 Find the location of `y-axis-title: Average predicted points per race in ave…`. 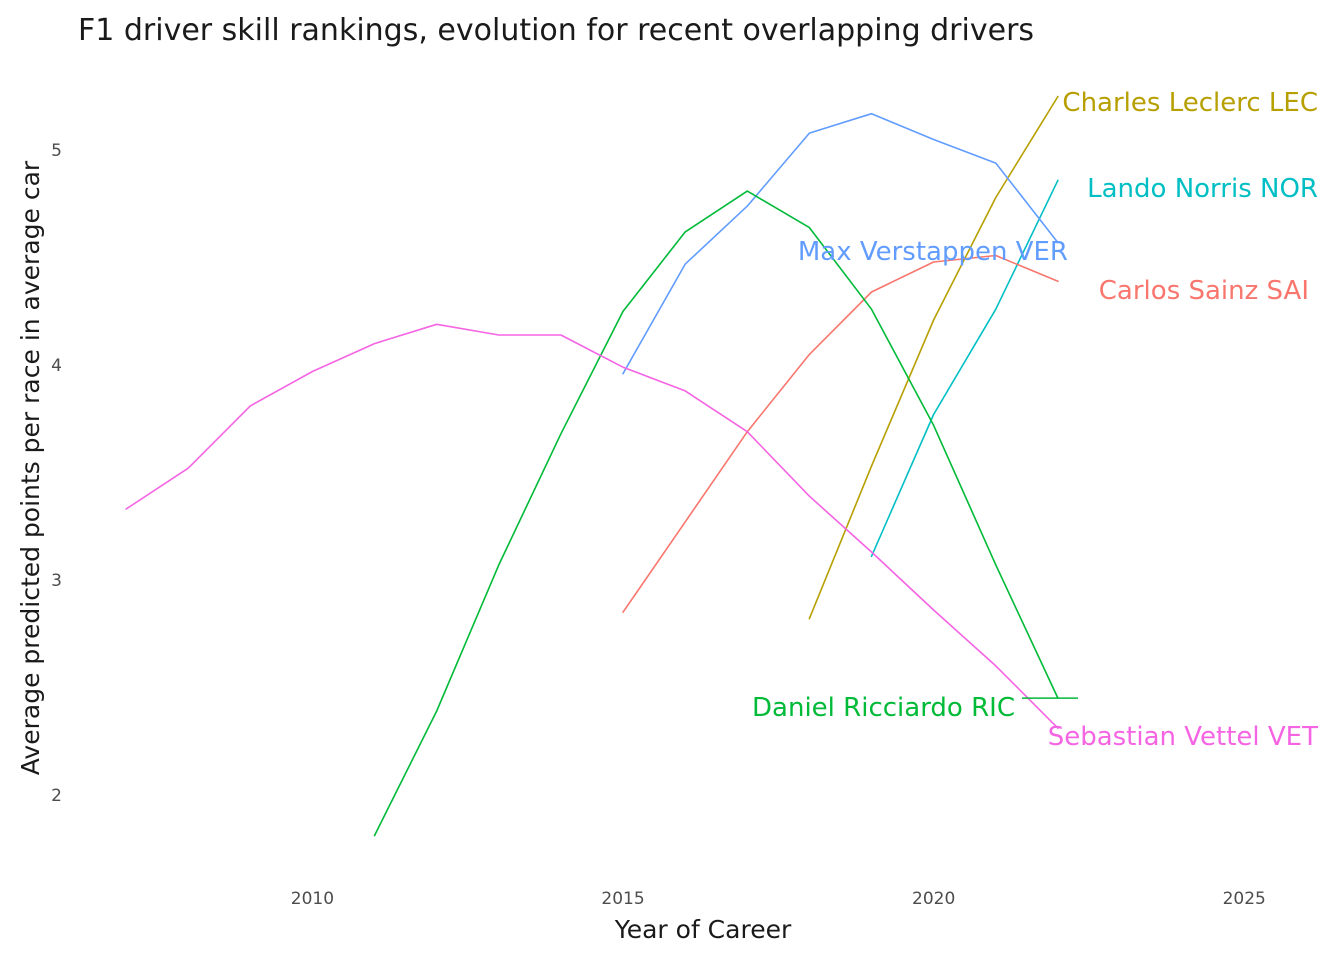

y-axis-title: Average predicted points per race in ave… is located at coordinates (30, 467).